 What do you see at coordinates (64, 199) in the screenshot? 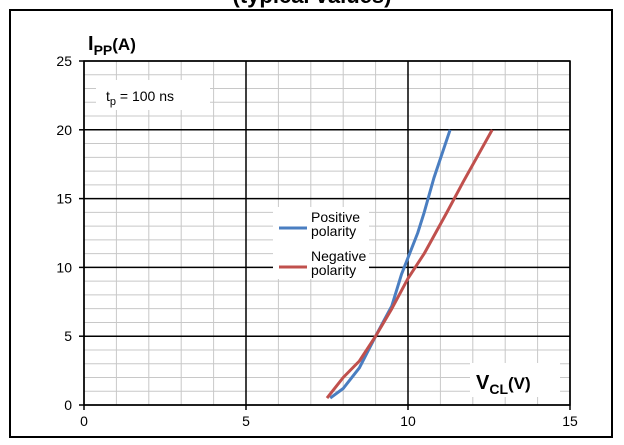
I see `y-tick-label: 15` at bounding box center [64, 199].